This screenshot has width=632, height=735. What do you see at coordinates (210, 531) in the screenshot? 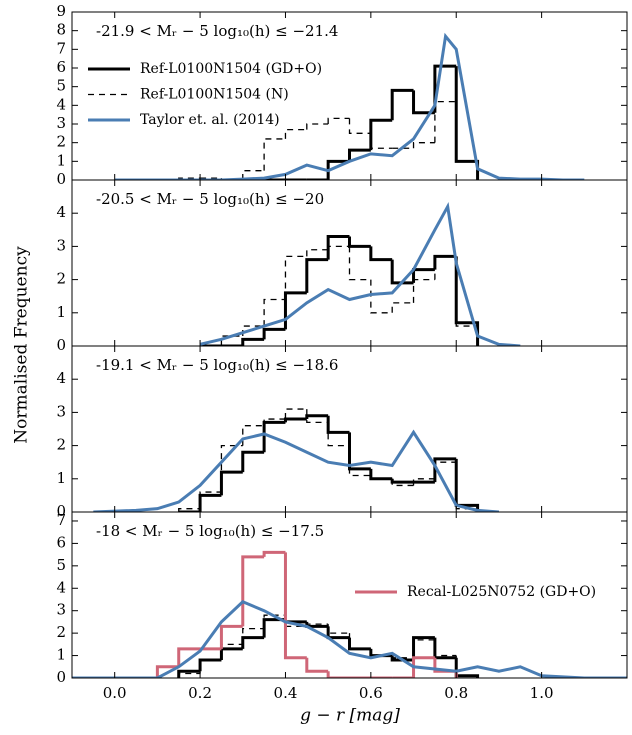
I see `panel-title: -18 < Mᵣ − 5 log₁₀(h) ≤ −17.5` at bounding box center [210, 531].